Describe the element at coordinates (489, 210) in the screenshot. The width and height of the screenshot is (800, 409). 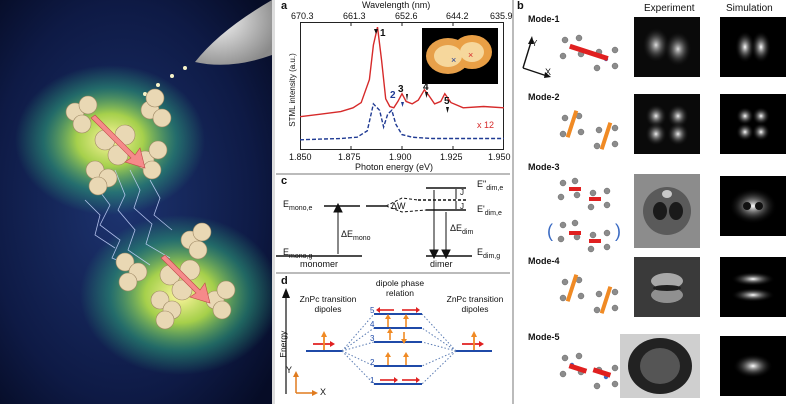
I see `e1-dim: E'dim,e` at that location.